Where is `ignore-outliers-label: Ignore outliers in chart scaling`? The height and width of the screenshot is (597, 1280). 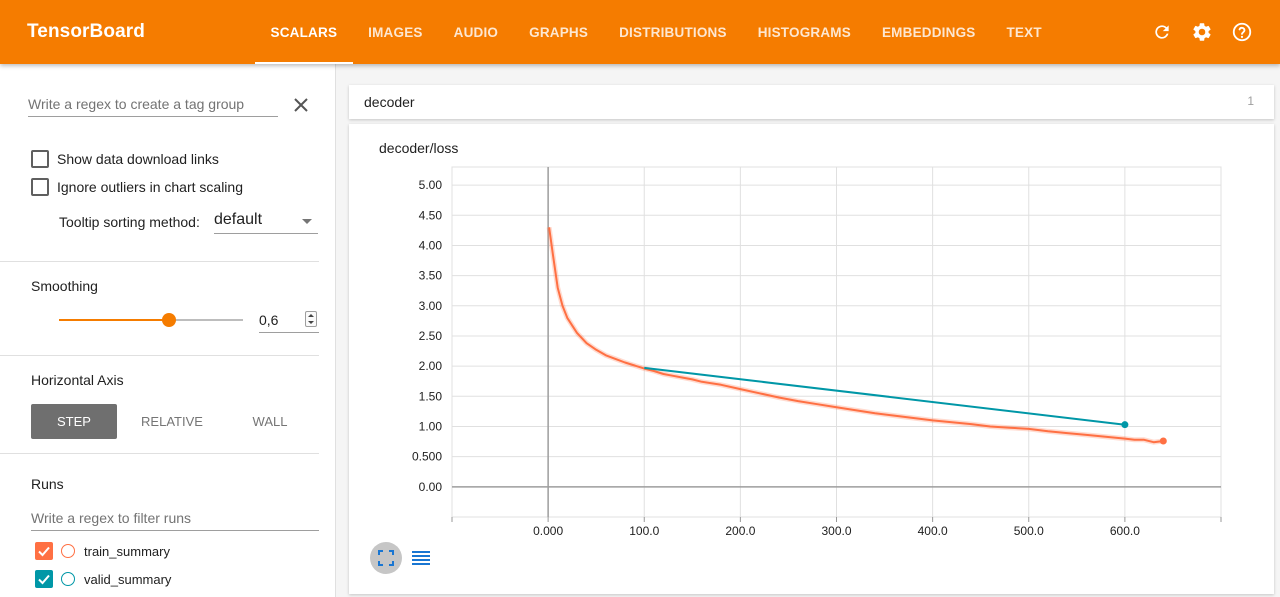 ignore-outliers-label: Ignore outliers in chart scaling is located at coordinates (150, 187).